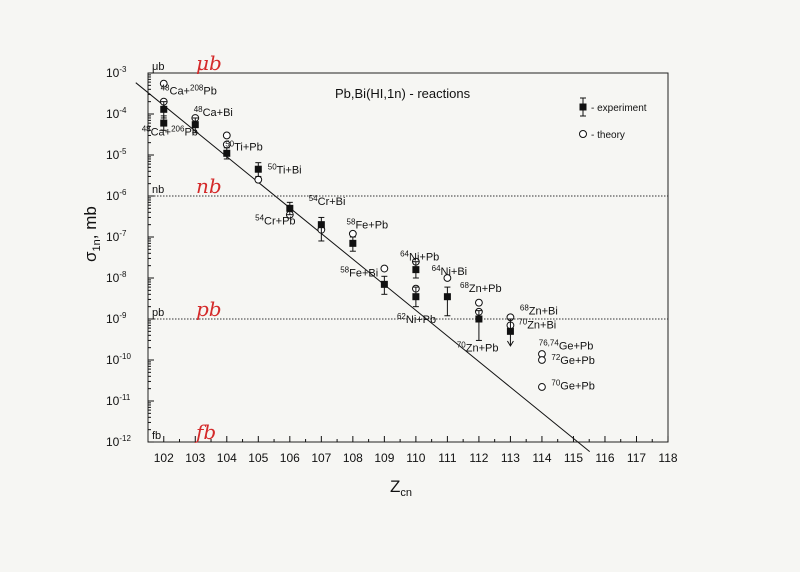 This screenshot has width=800, height=572. What do you see at coordinates (248, 147) in the screenshot?
I see `reaction-label-text: Ti+Pb` at bounding box center [248, 147].